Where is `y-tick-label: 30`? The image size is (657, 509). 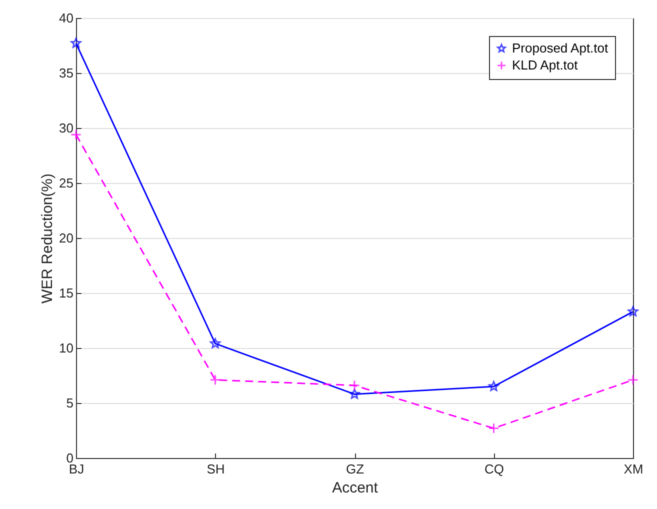
y-tick-label: 30 is located at coordinates (66, 128).